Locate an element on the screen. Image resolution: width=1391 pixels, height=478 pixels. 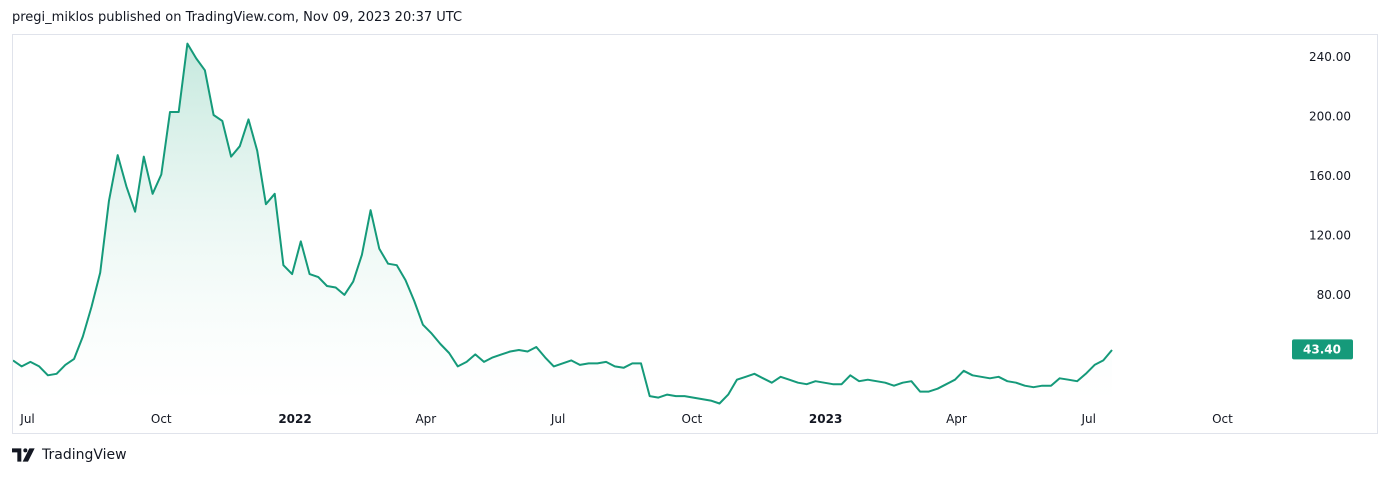
last-value-badge-bg is located at coordinates (1322, 349).